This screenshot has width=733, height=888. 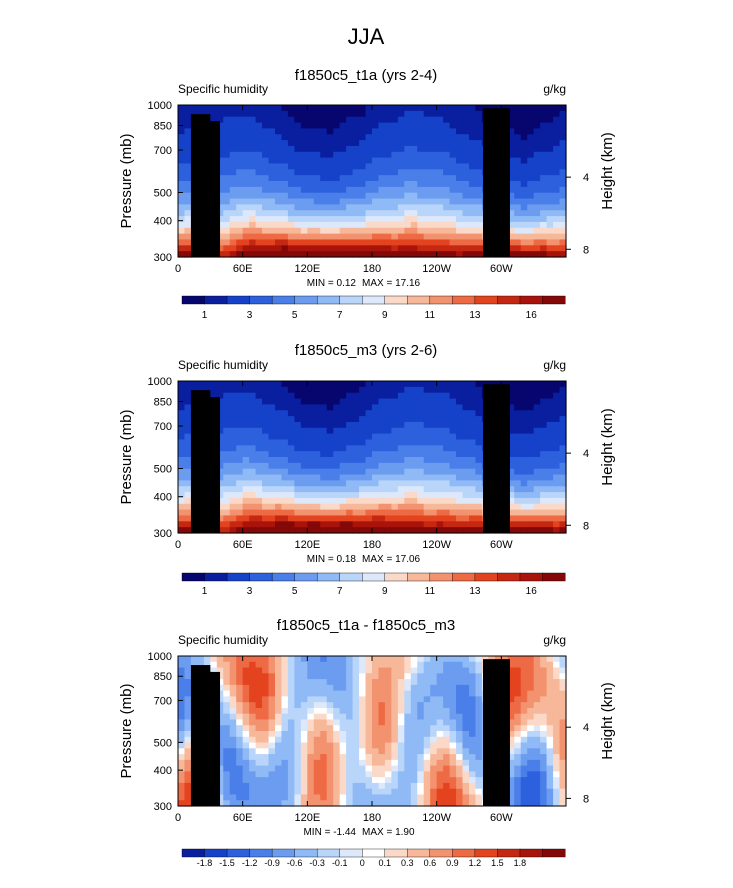 I want to click on colorbar-label: 3, so click(x=250, y=315).